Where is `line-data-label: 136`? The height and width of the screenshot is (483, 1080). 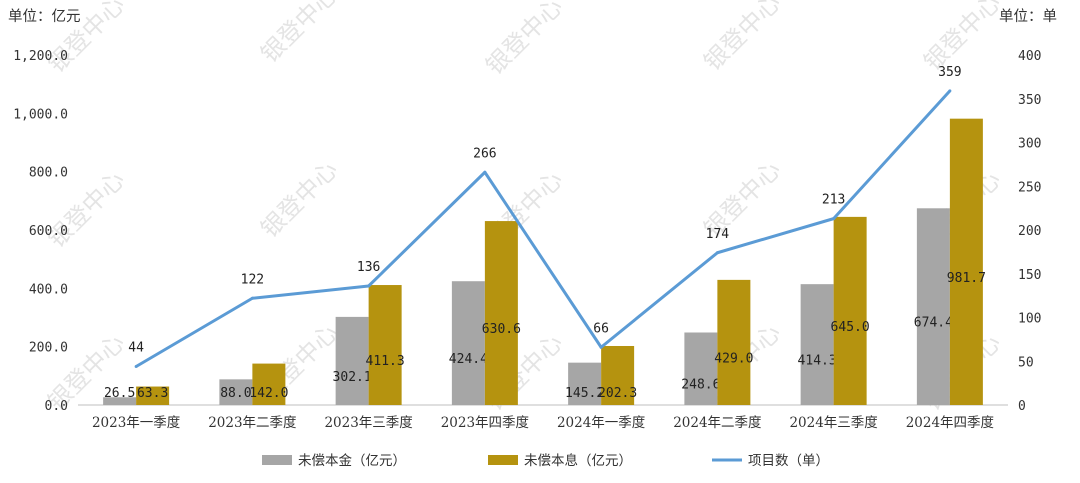
line-data-label: 136 is located at coordinates (368, 267).